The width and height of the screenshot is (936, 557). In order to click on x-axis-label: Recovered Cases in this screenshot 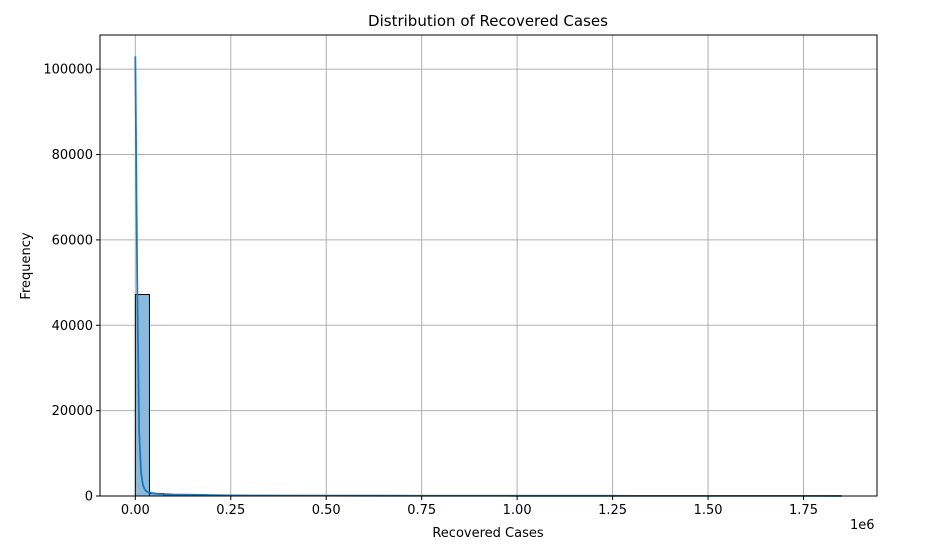, I will do `click(487, 533)`.